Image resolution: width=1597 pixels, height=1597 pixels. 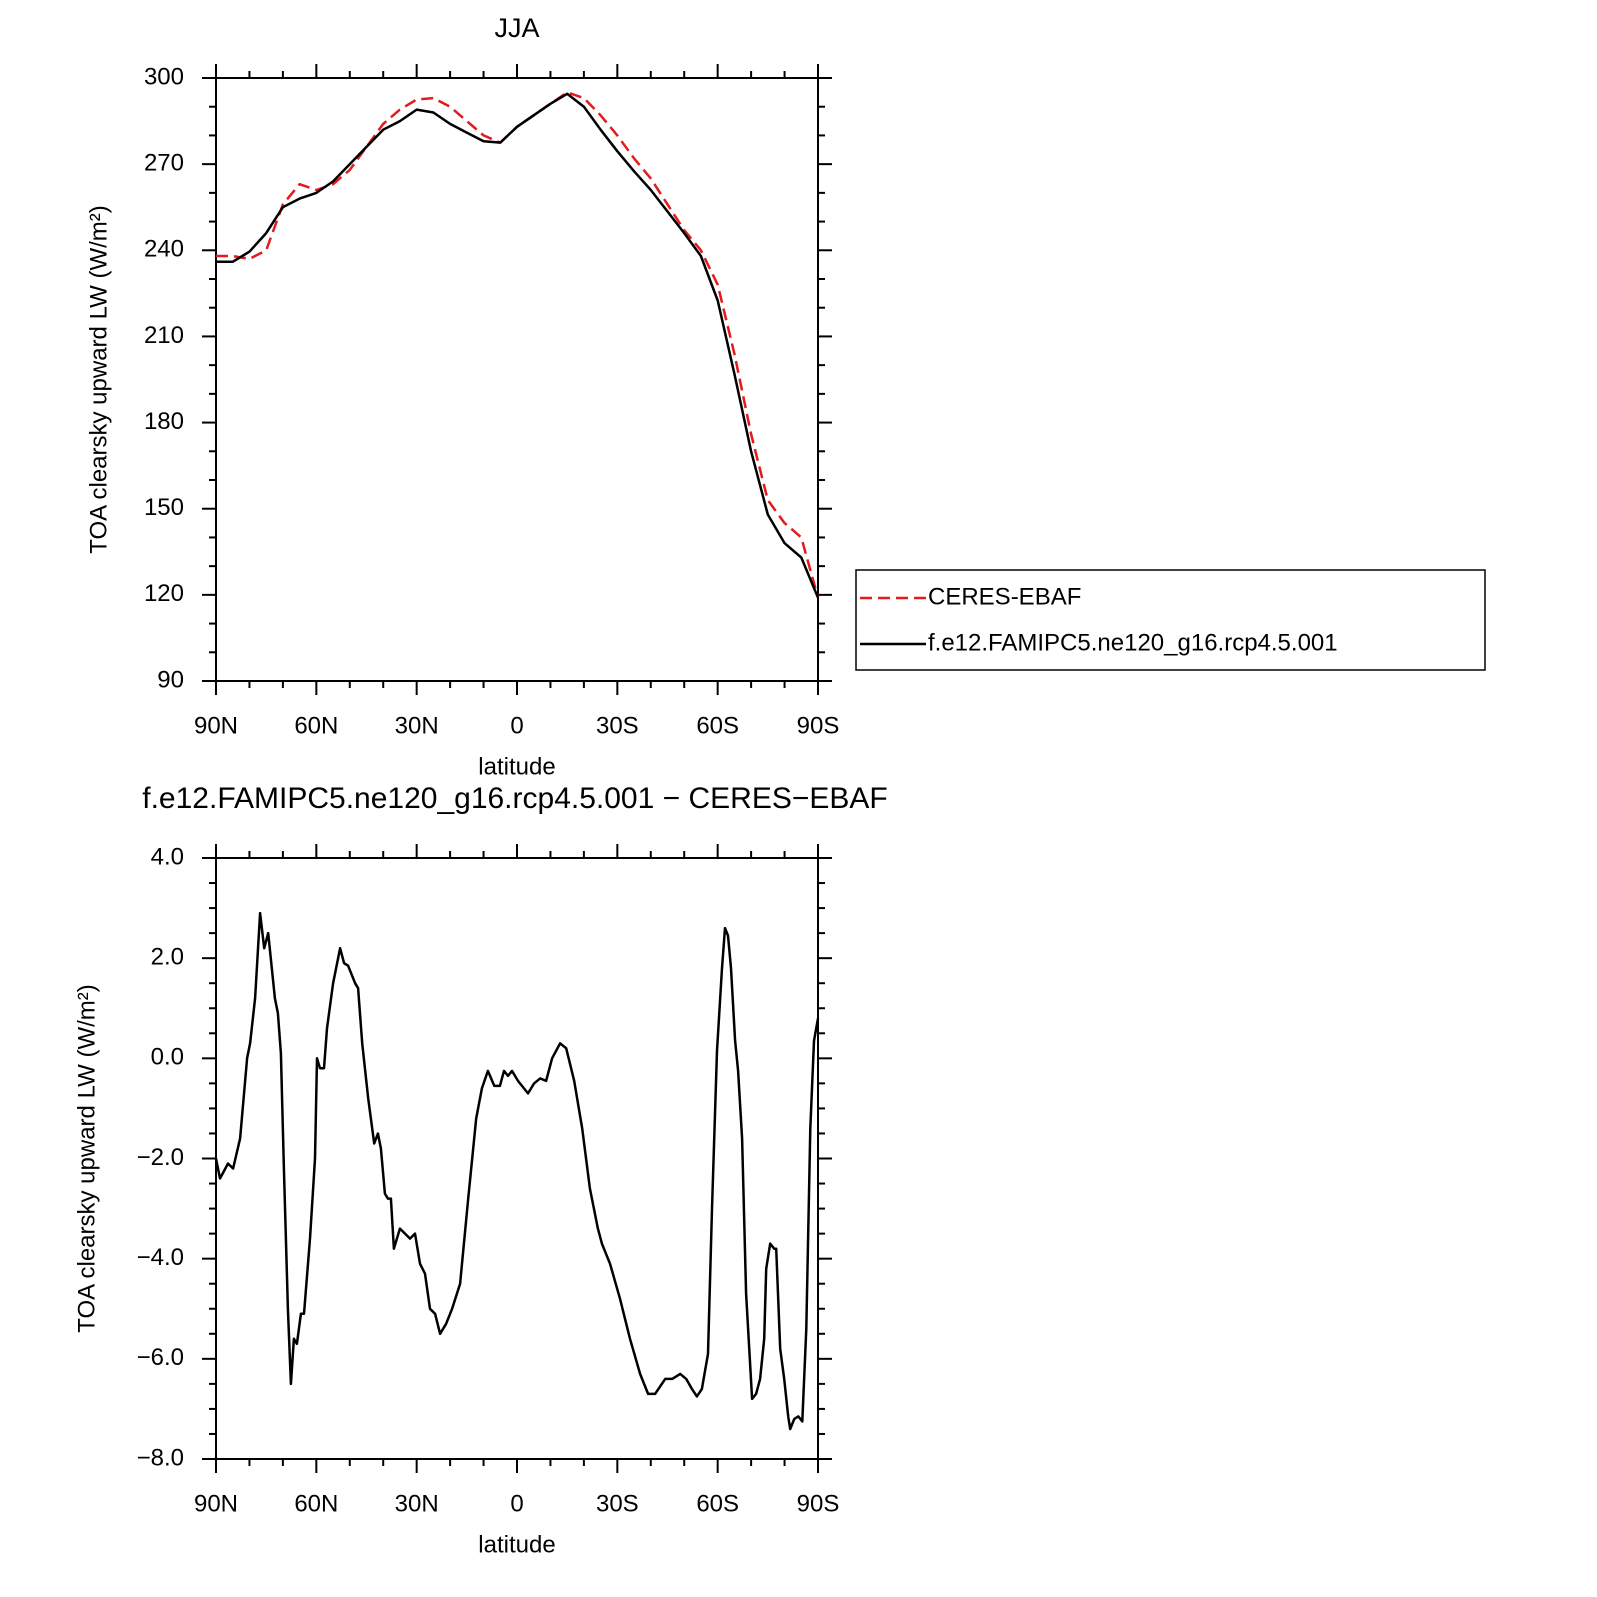 I want to click on legend-label: f.e12.FAMIPC5.ne120_g16.rcp4.5.001, so click(x=1133, y=642).